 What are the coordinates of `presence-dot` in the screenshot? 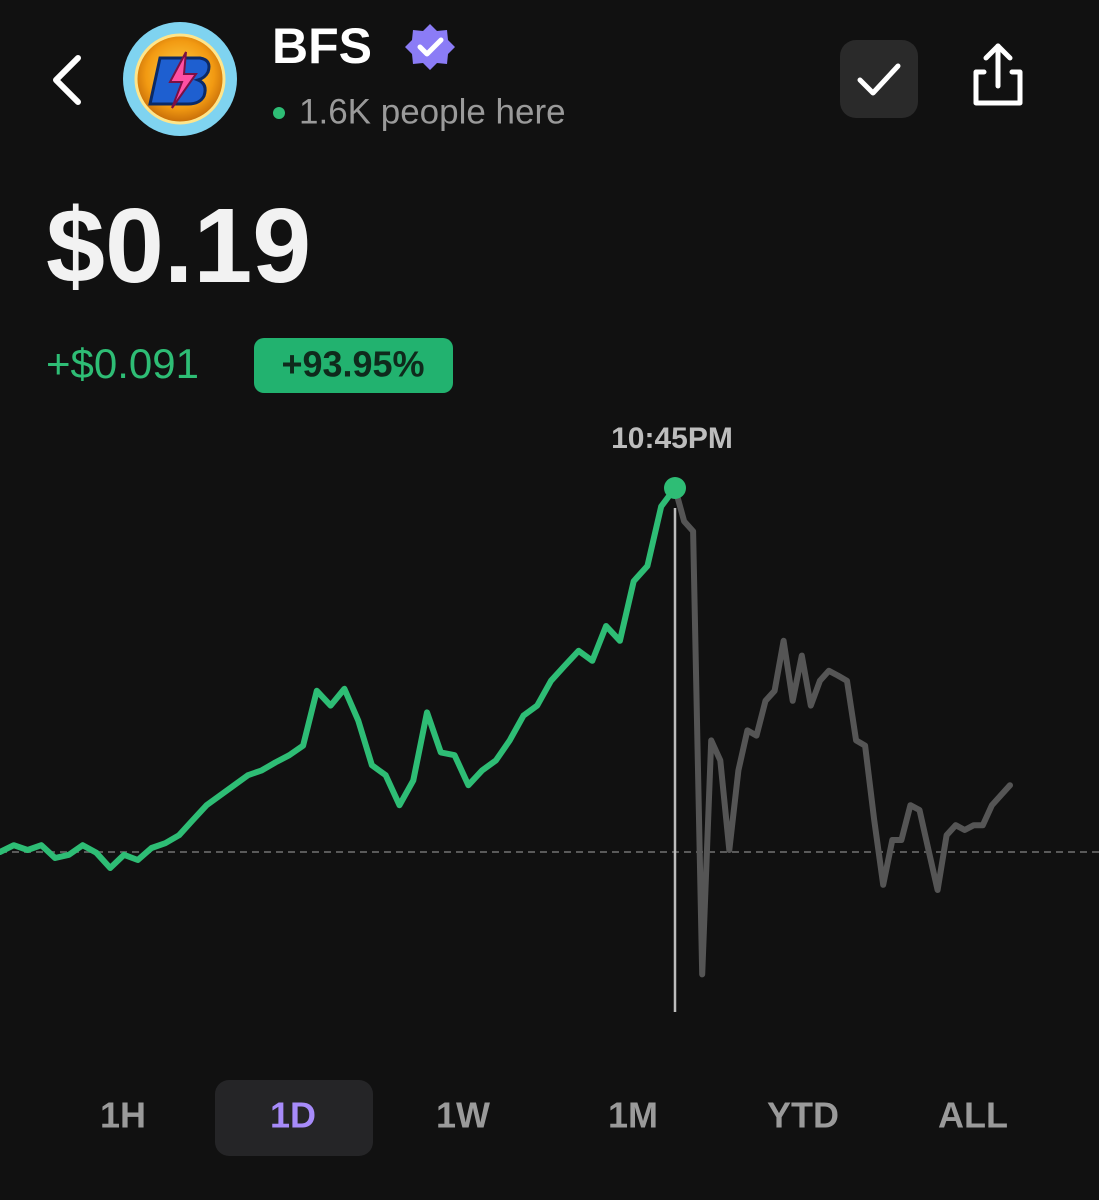 It's located at (279, 113).